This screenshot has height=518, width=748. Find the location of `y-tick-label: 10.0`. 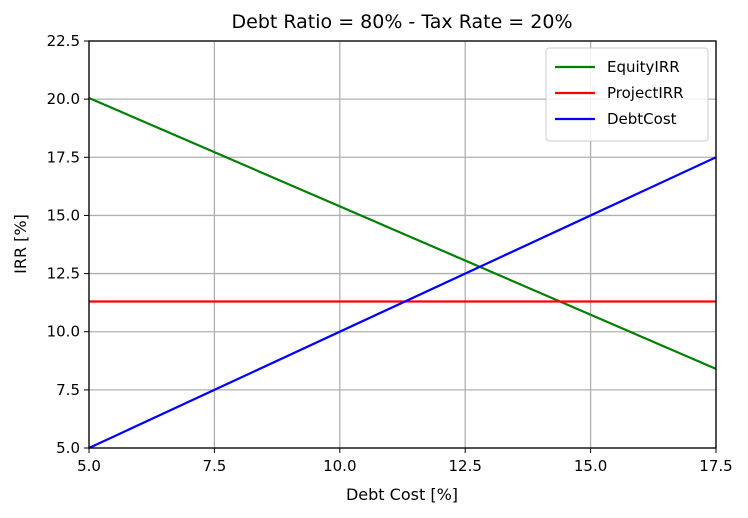

y-tick-label: 10.0 is located at coordinates (63, 332).